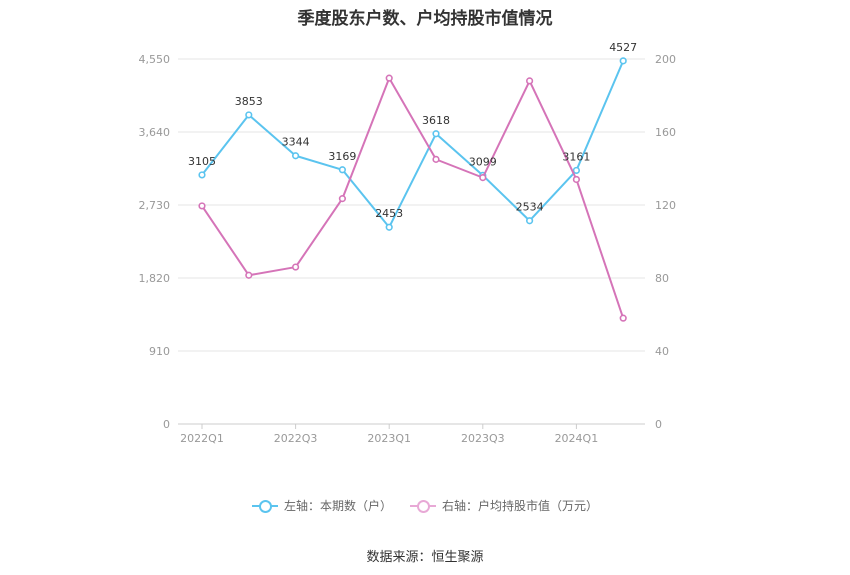 The width and height of the screenshot is (850, 575). I want to click on data-label: 3105, so click(202, 161).